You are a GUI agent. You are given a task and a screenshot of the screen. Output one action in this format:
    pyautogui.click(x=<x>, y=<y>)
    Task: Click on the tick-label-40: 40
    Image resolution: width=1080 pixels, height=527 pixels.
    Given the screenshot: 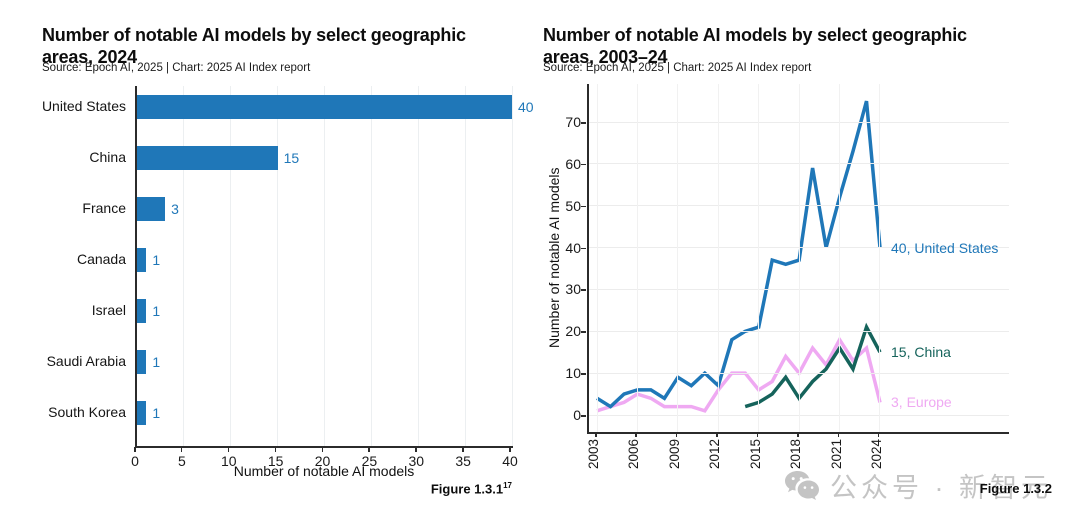 What is the action you would take?
    pyautogui.click(x=510, y=461)
    